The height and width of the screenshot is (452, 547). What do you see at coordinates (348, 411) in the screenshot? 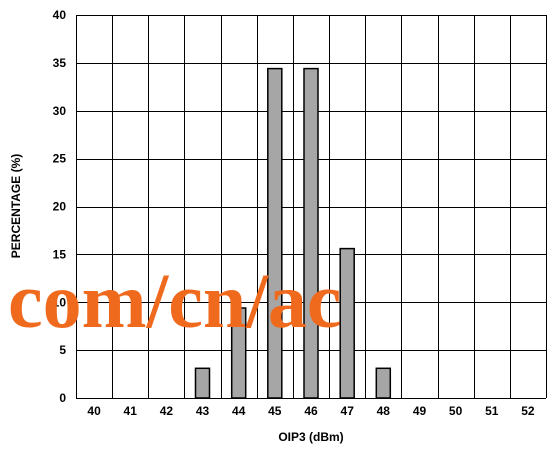
I see `x-tick-label: 47` at bounding box center [348, 411].